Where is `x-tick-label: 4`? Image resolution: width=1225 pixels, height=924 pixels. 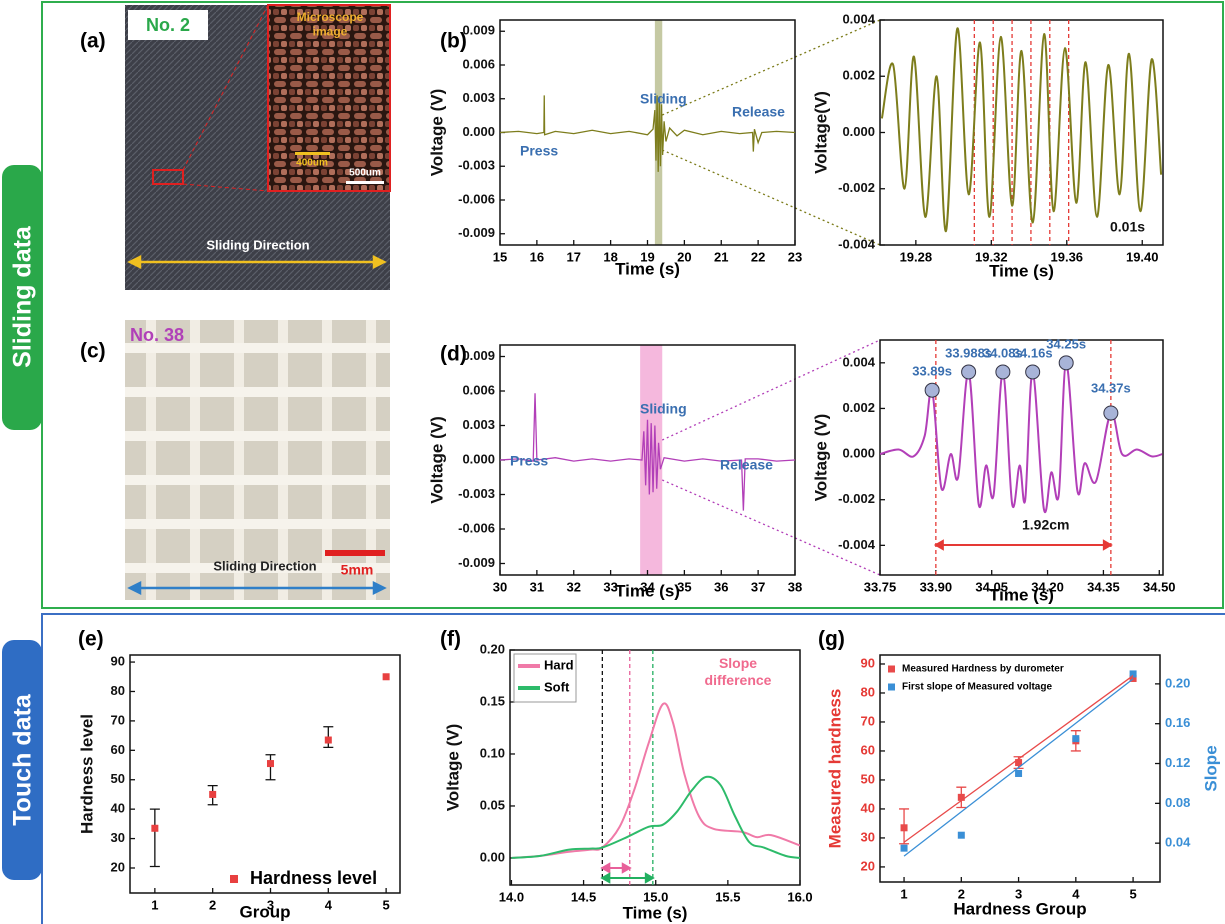
x-tick-label: 4 is located at coordinates (329, 904).